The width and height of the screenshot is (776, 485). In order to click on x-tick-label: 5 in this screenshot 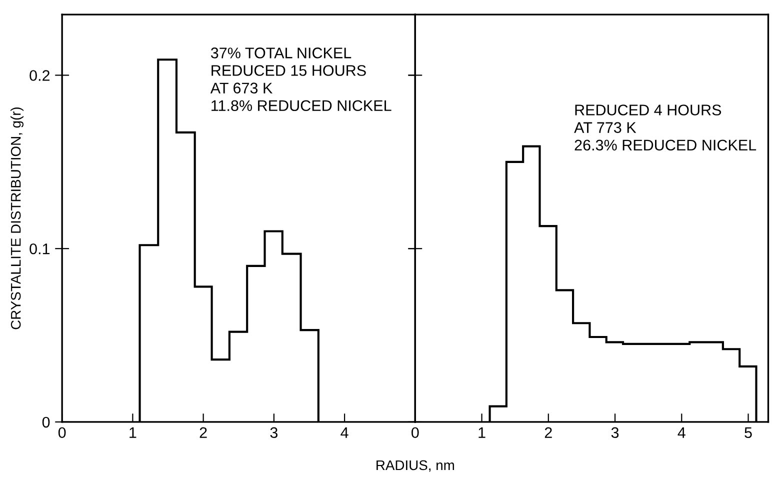, I will do `click(748, 432)`.